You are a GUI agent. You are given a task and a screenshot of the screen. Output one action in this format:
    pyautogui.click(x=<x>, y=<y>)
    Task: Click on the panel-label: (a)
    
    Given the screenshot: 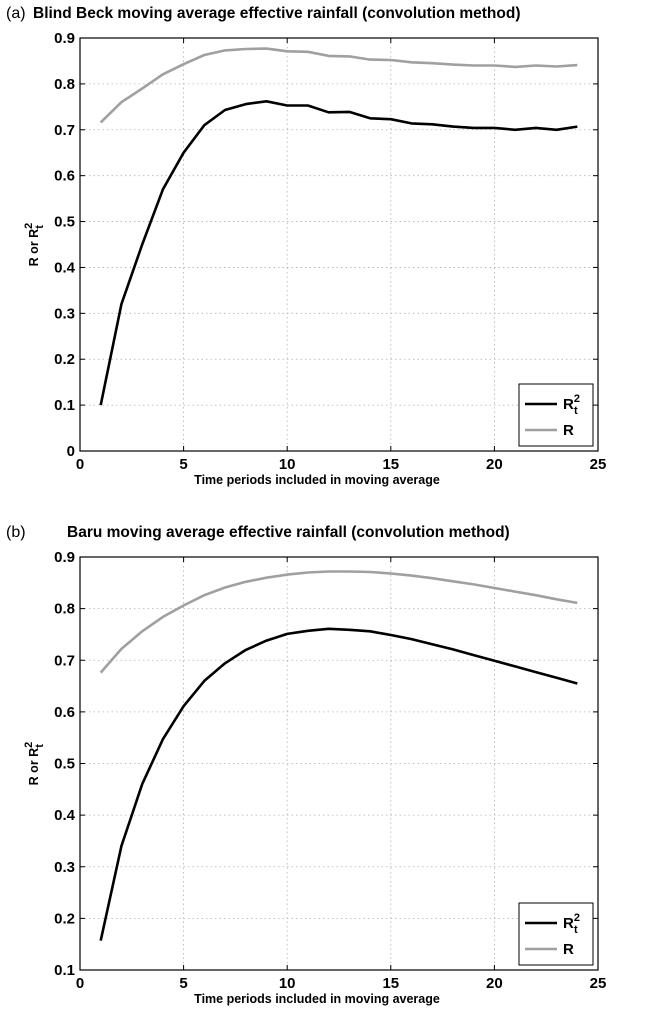 What is the action you would take?
    pyautogui.click(x=16, y=13)
    